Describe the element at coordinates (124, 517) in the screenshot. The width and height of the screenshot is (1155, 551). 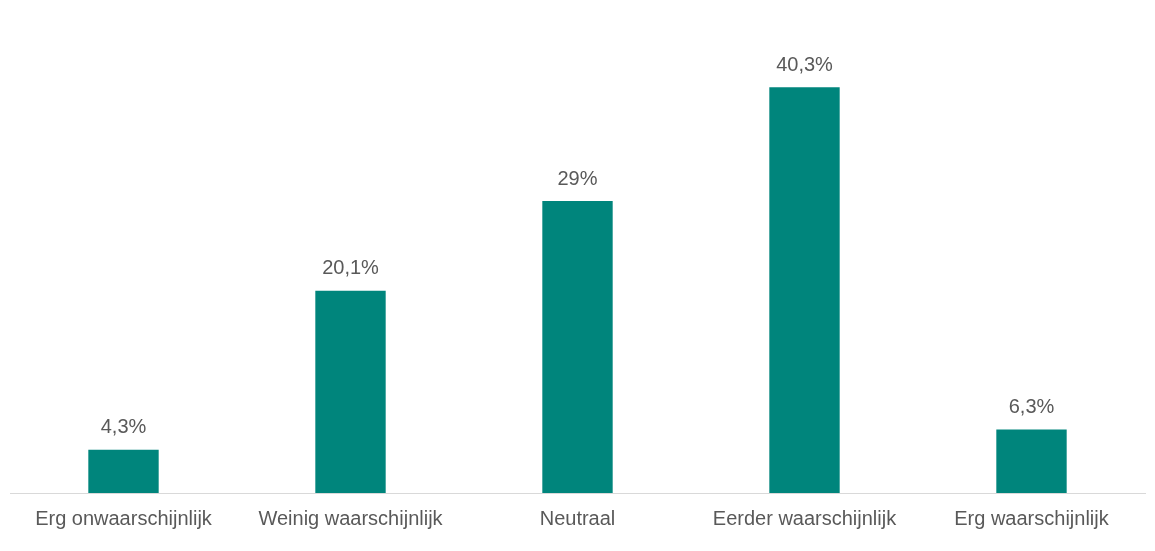
I see `x-tick-label: Erg onwaarschijnlijk` at that location.